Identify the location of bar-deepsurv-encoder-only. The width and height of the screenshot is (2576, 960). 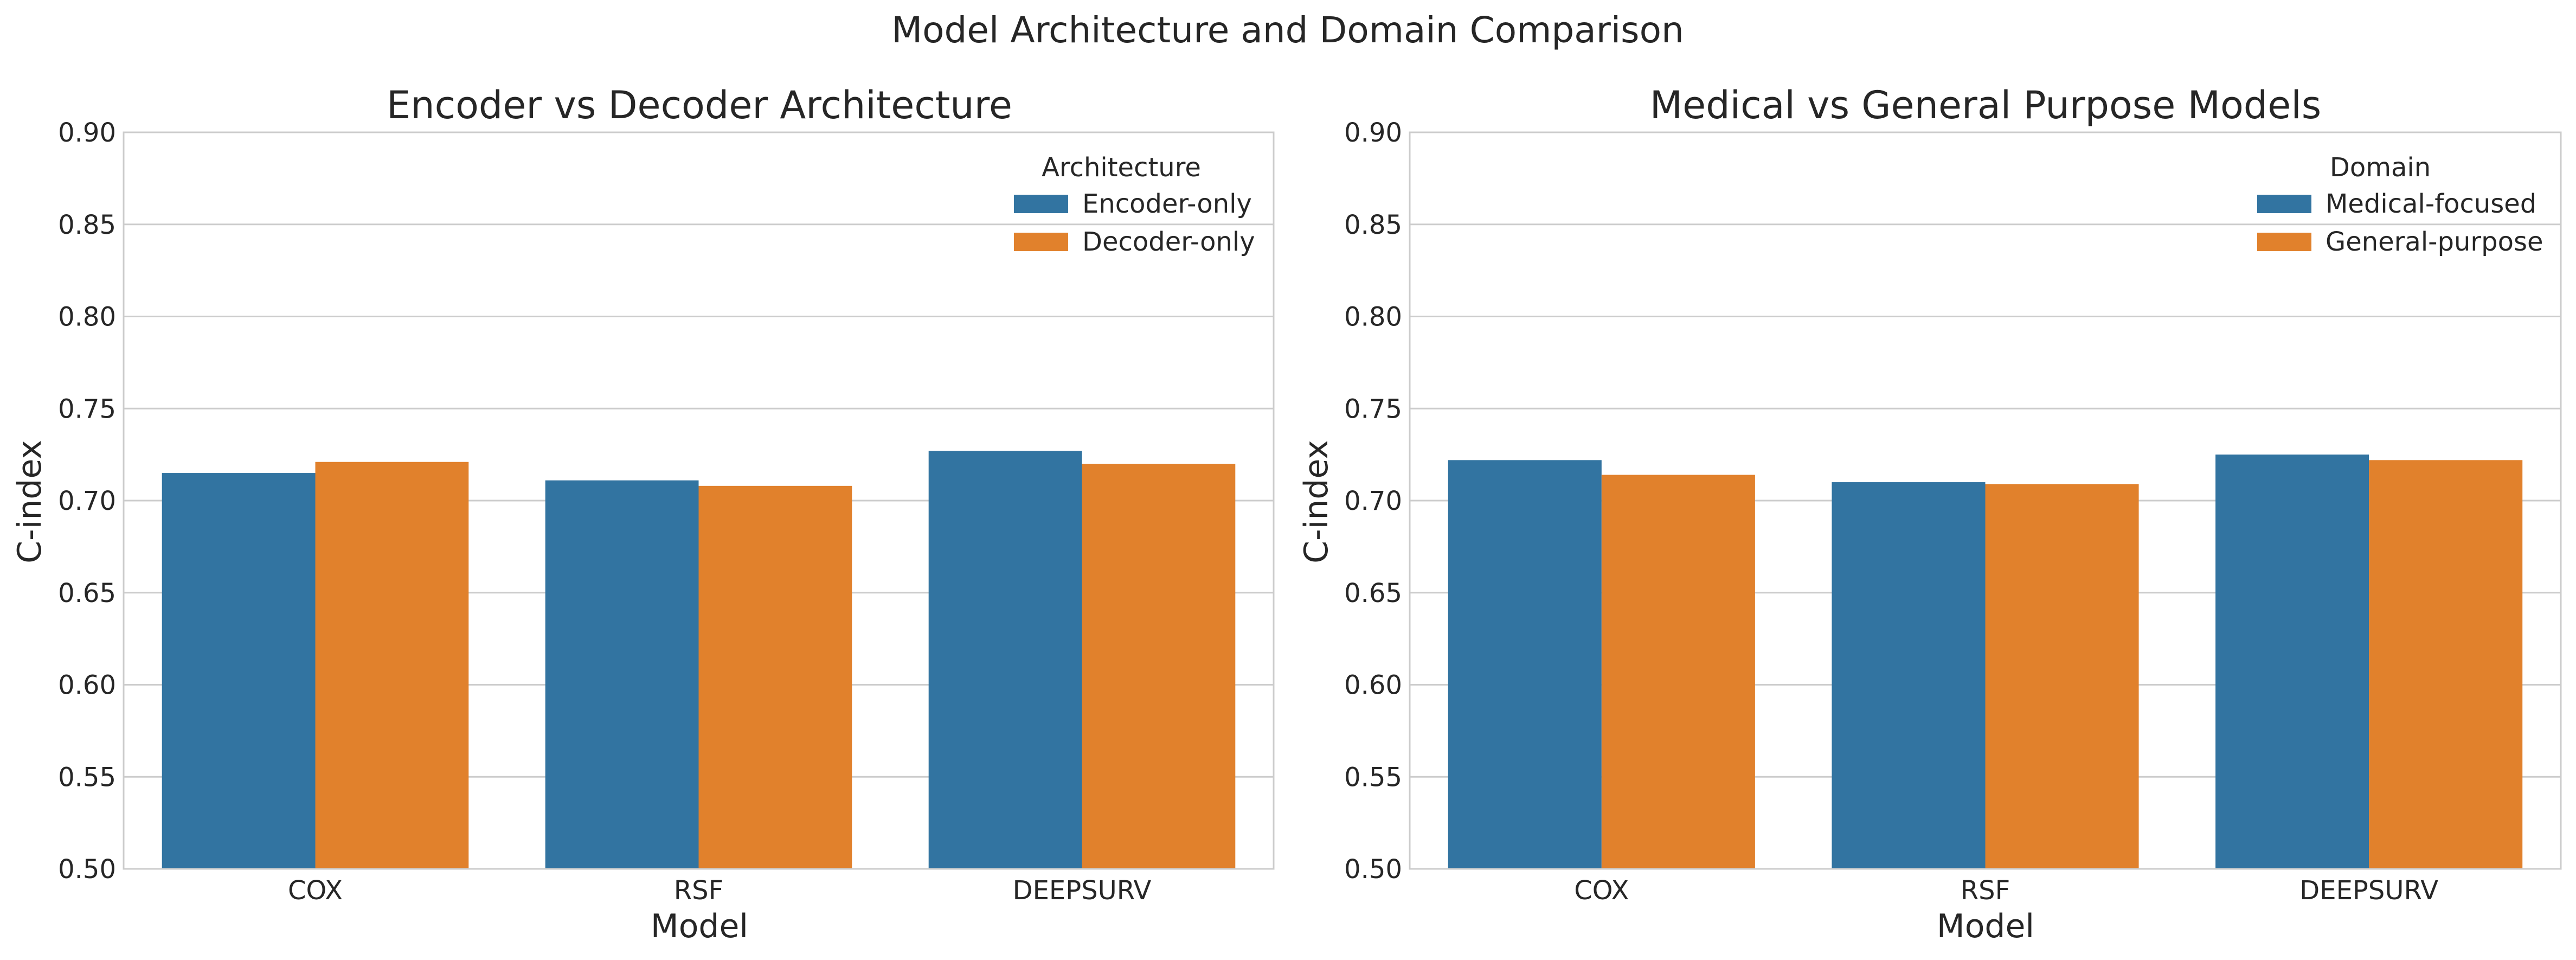
(1005, 660).